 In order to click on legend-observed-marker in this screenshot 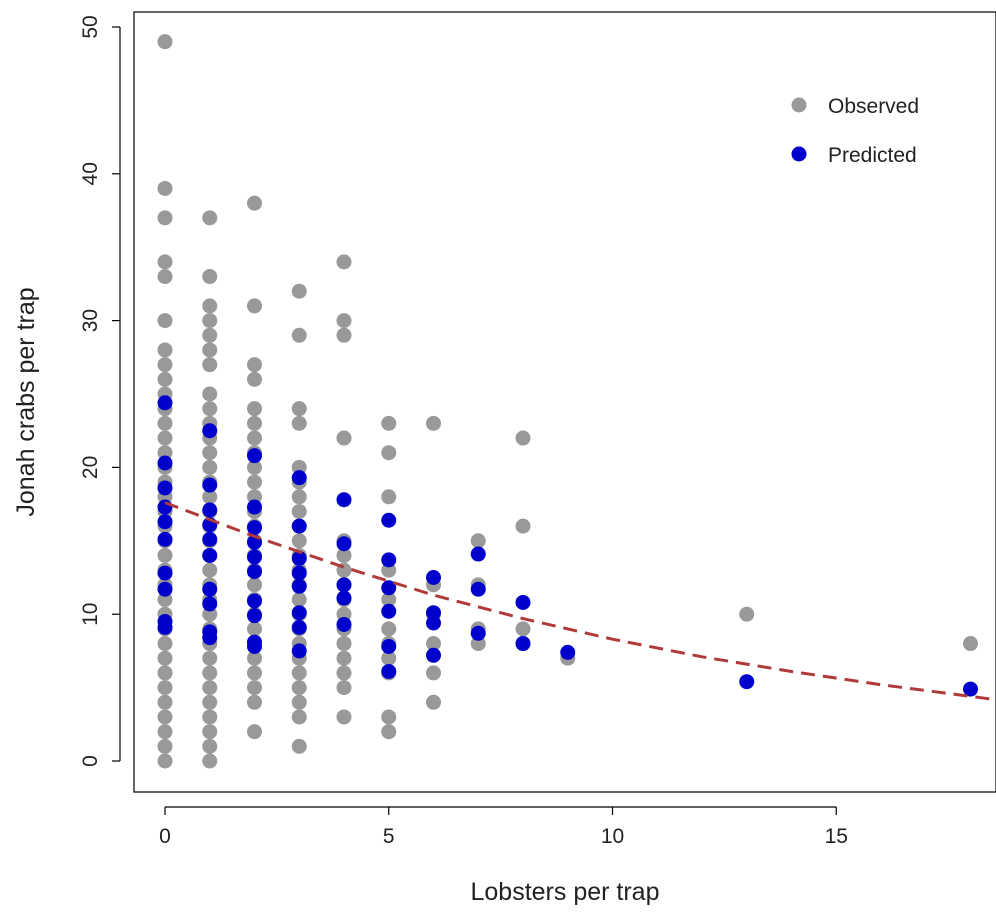, I will do `click(799, 105)`.